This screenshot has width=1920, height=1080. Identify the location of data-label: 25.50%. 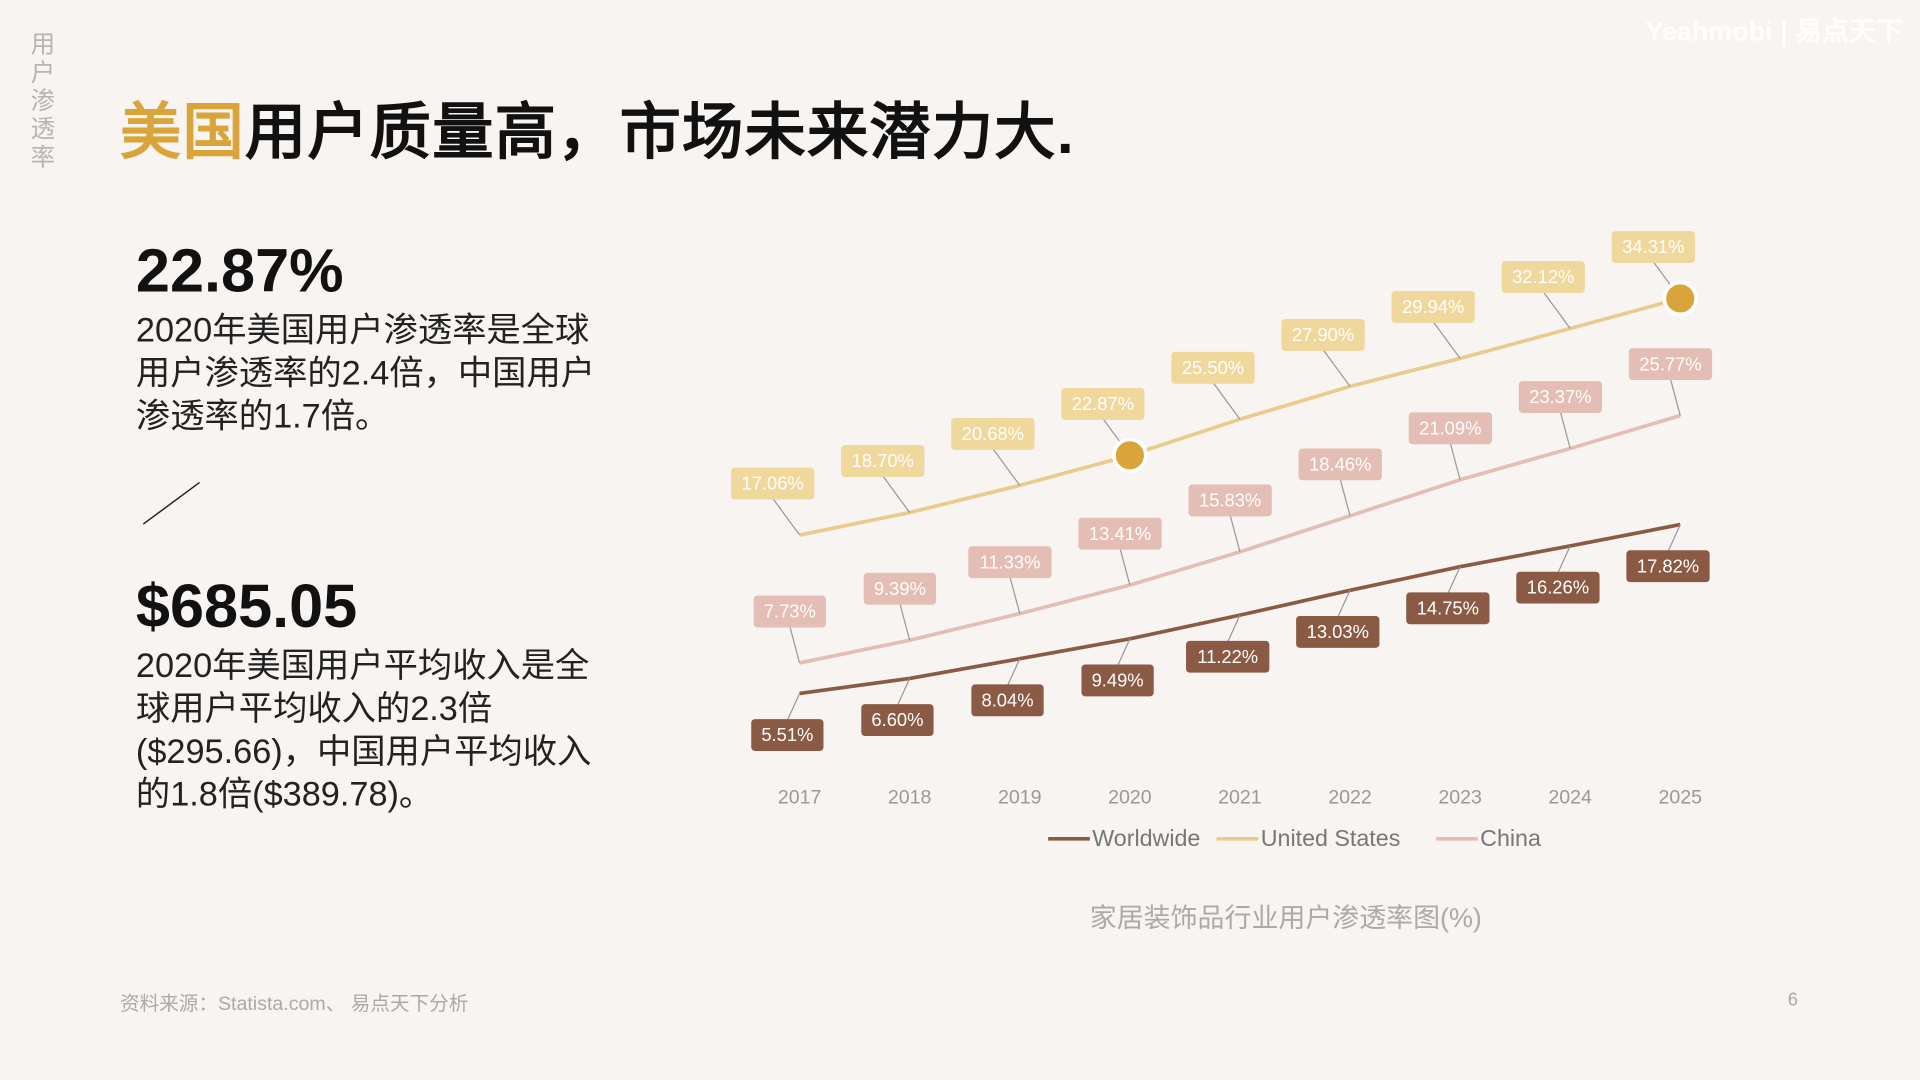
(1213, 367).